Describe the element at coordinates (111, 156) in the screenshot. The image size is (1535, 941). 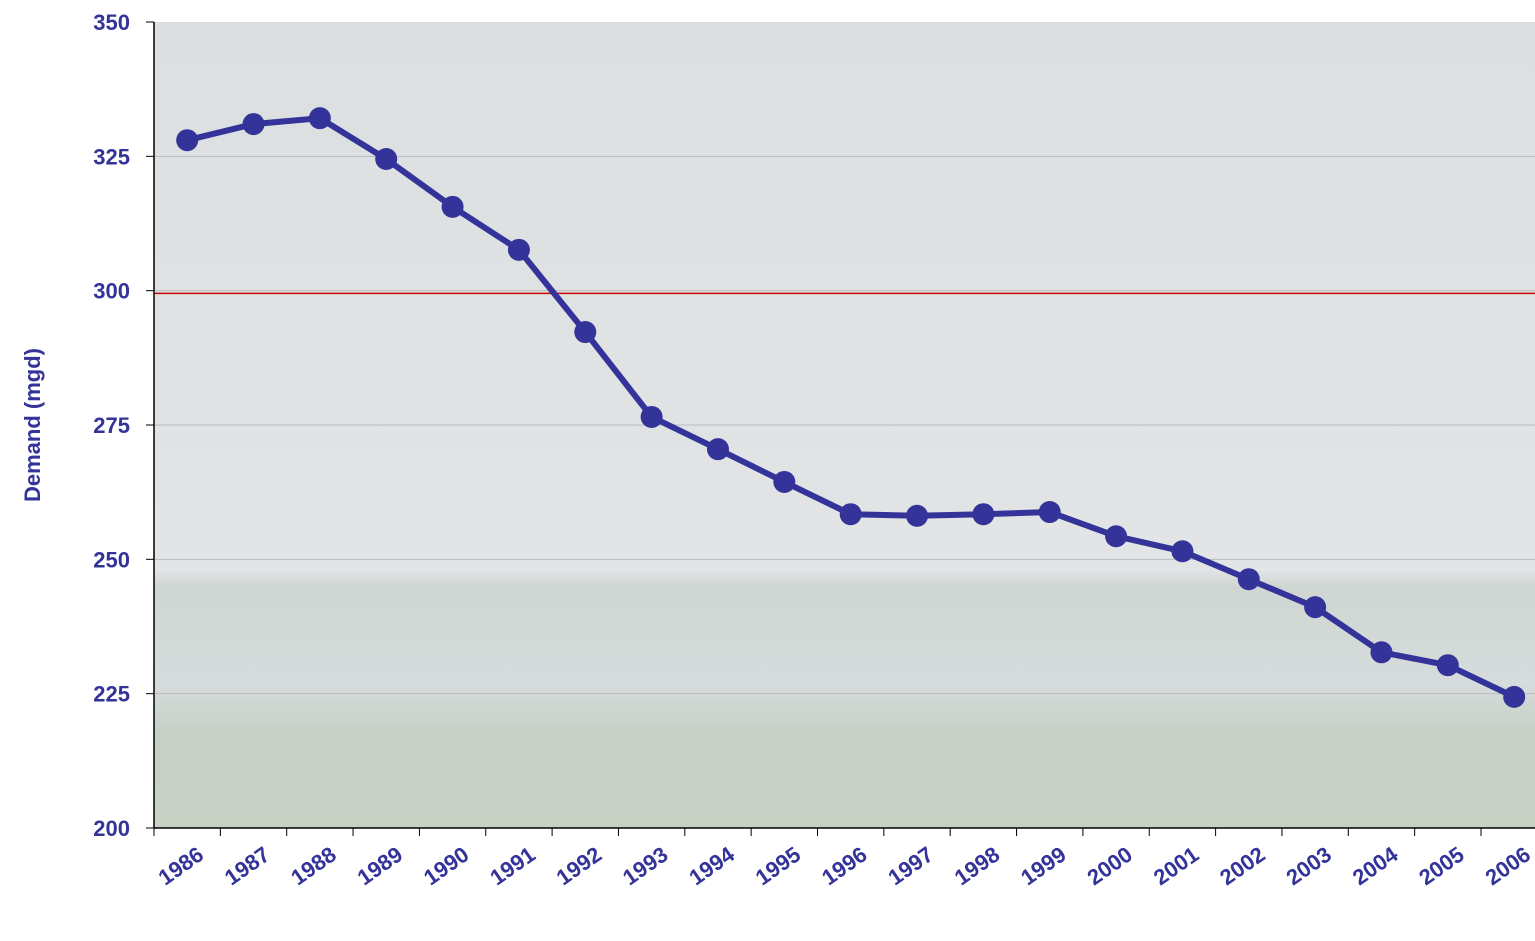
I see `y-tick-label: 325` at that location.